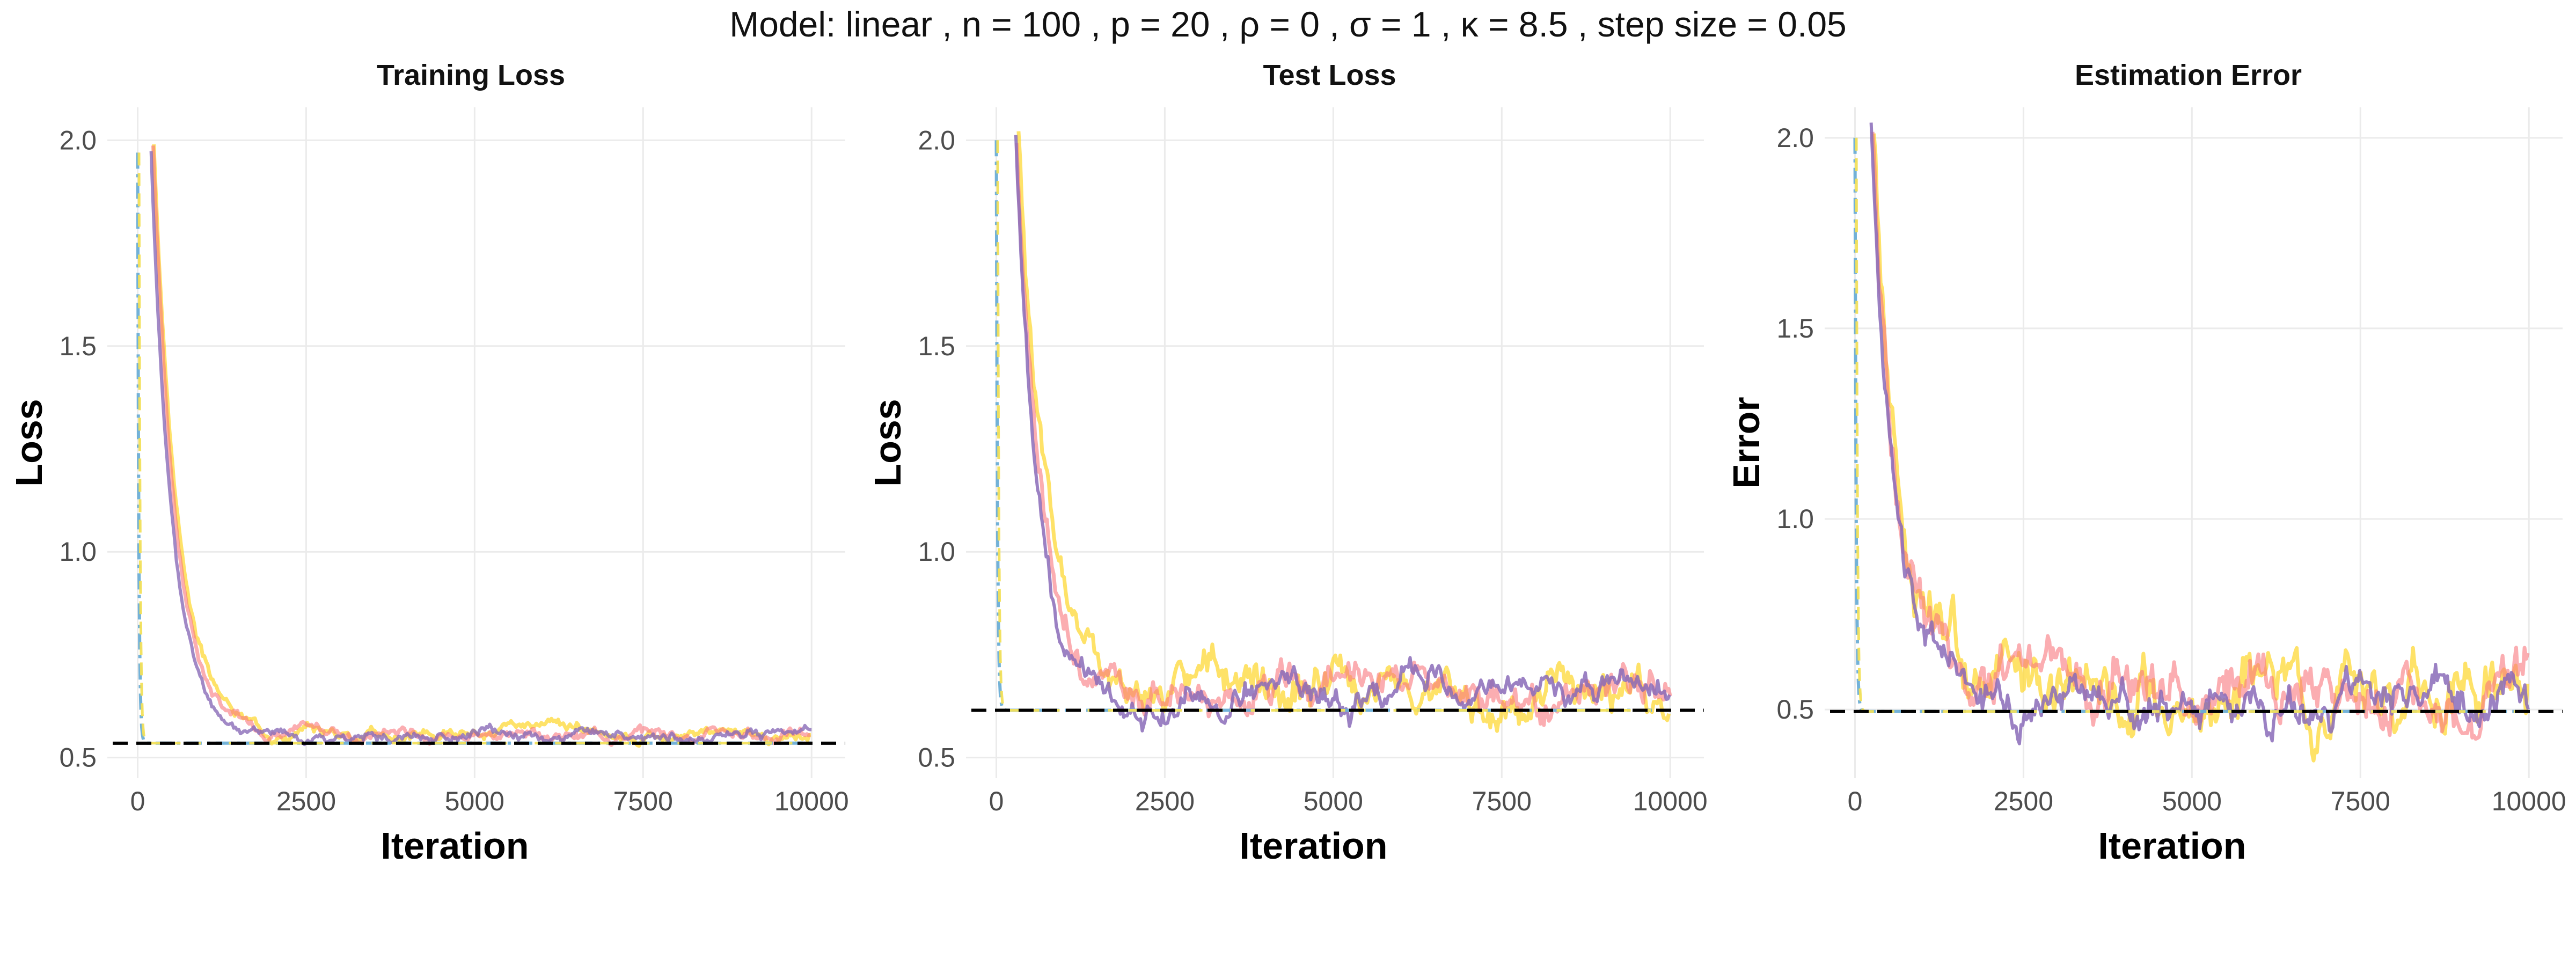  I want to click on panel-title: Estimation Error, so click(2188, 75).